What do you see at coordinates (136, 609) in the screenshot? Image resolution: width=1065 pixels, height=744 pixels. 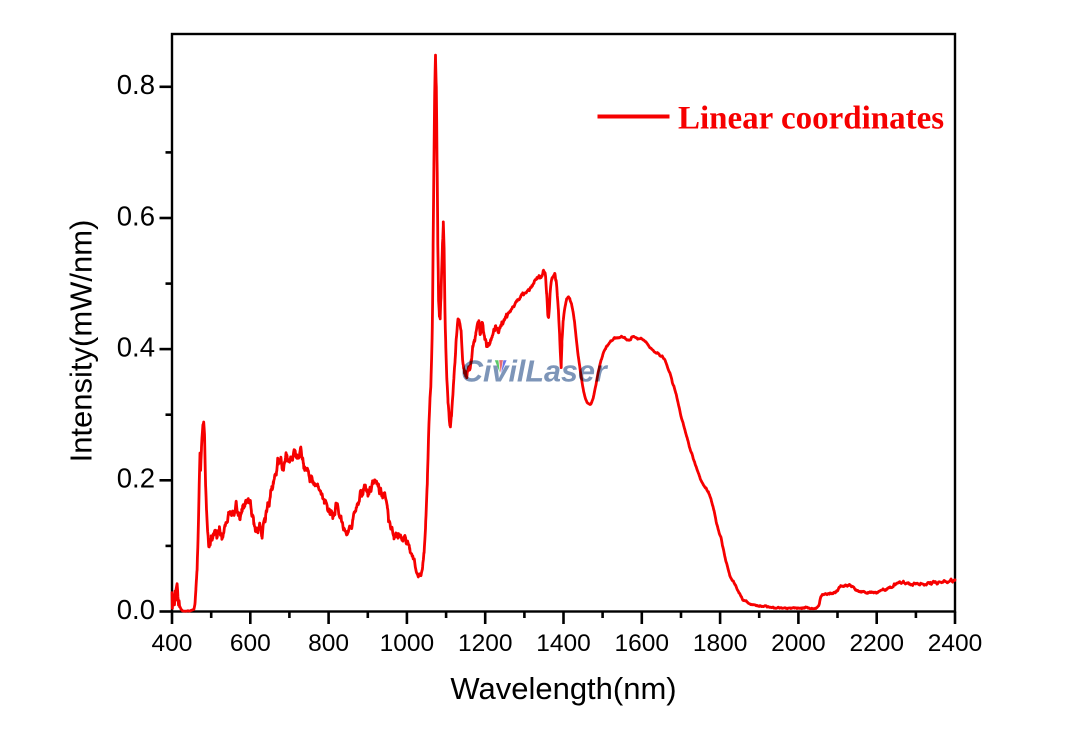 I see `svg-text: 0.0` at bounding box center [136, 609].